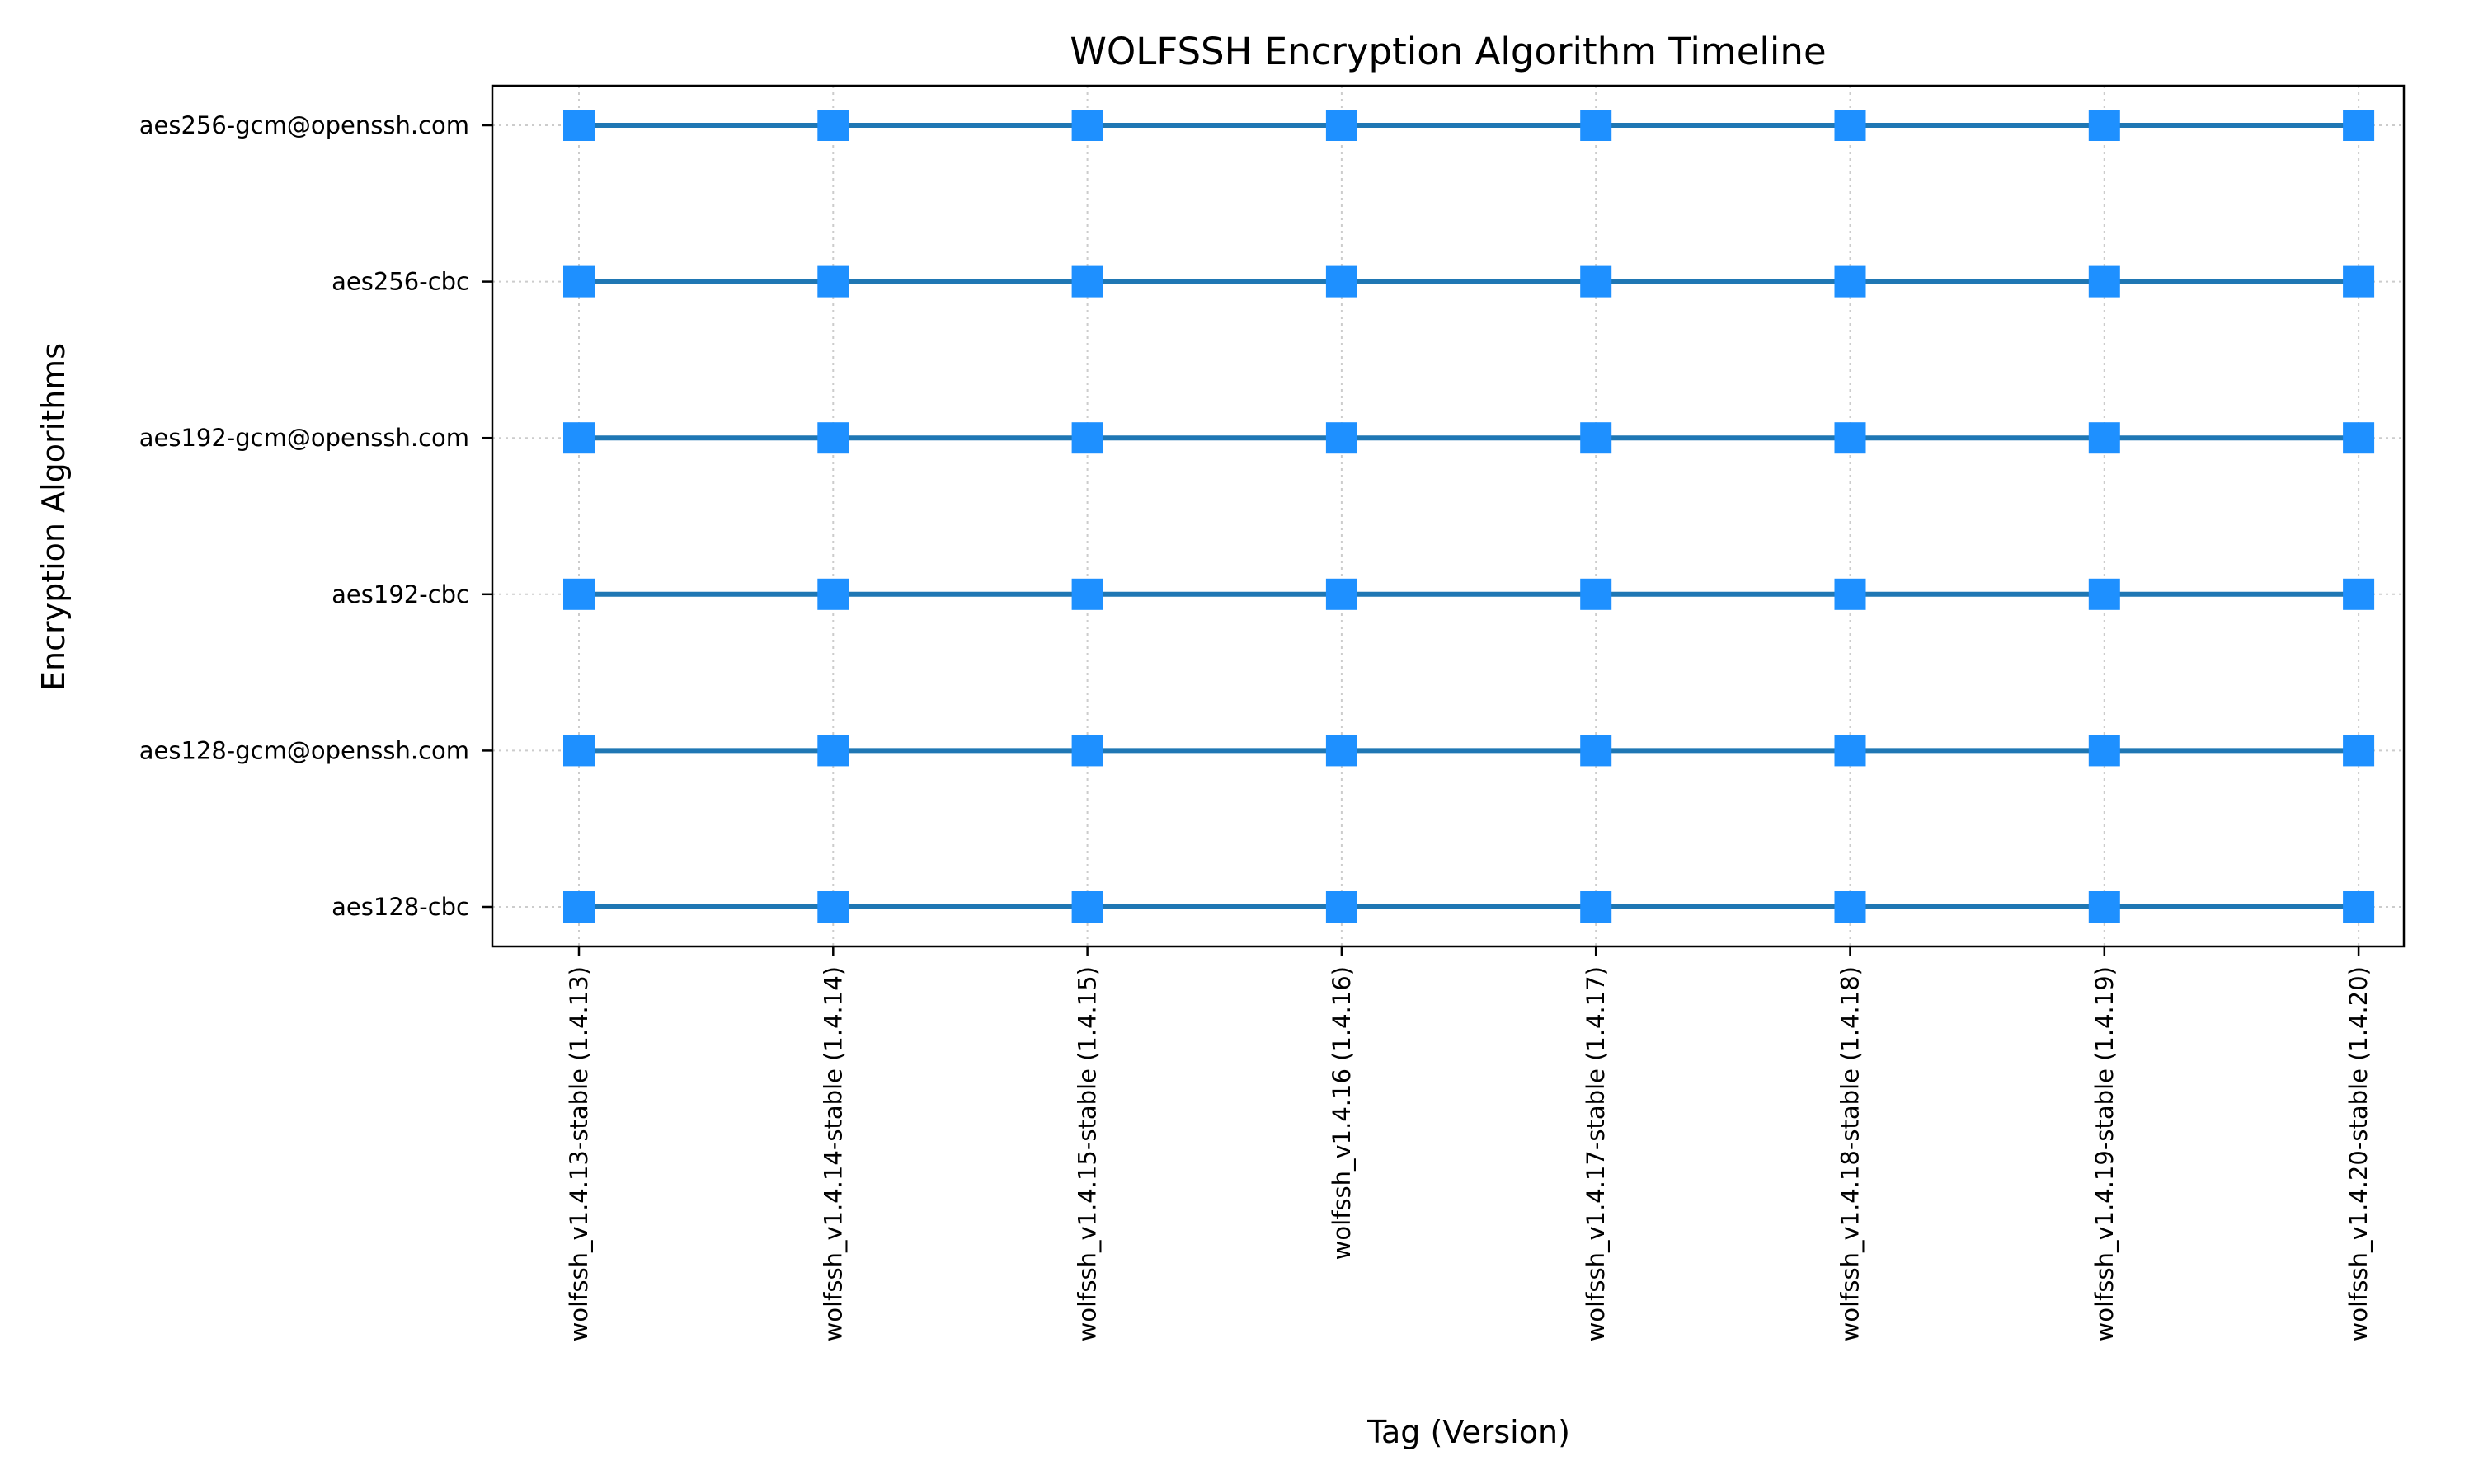 This screenshot has width=2474, height=1484. What do you see at coordinates (1851, 1153) in the screenshot?
I see `x-tick-label: wolfssh_v1.4.18-stable (1.4.18)` at bounding box center [1851, 1153].